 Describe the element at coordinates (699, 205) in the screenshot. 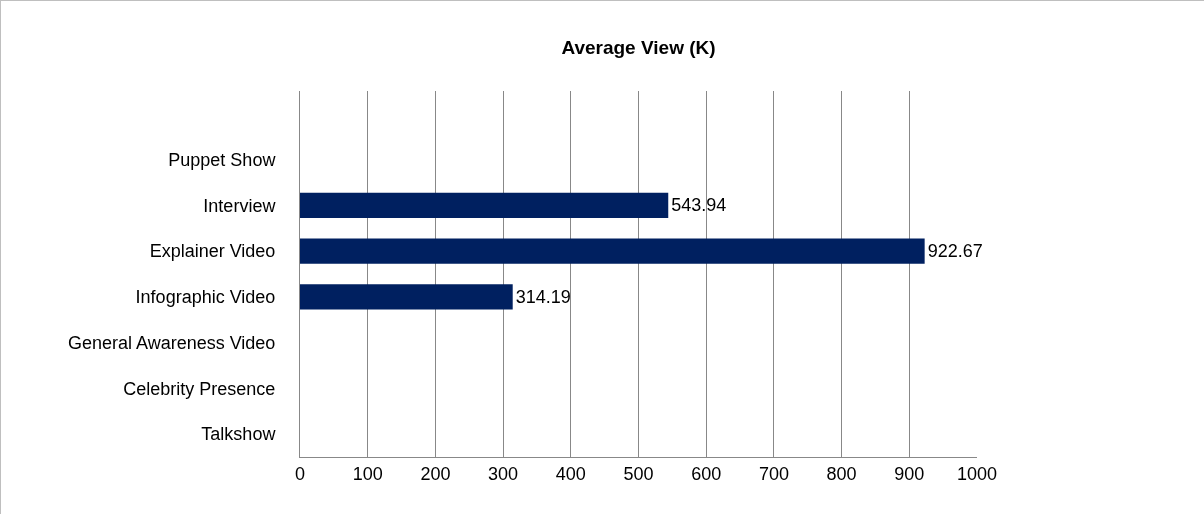

I see `data-label: 543.94` at that location.